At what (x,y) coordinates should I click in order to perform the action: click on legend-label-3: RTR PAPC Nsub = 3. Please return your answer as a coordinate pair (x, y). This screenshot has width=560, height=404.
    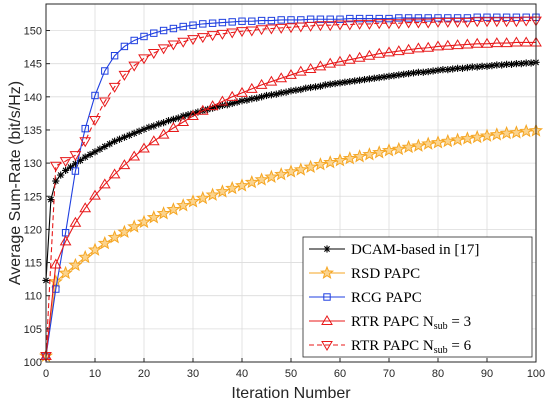
    Looking at the image, I should click on (411, 323).